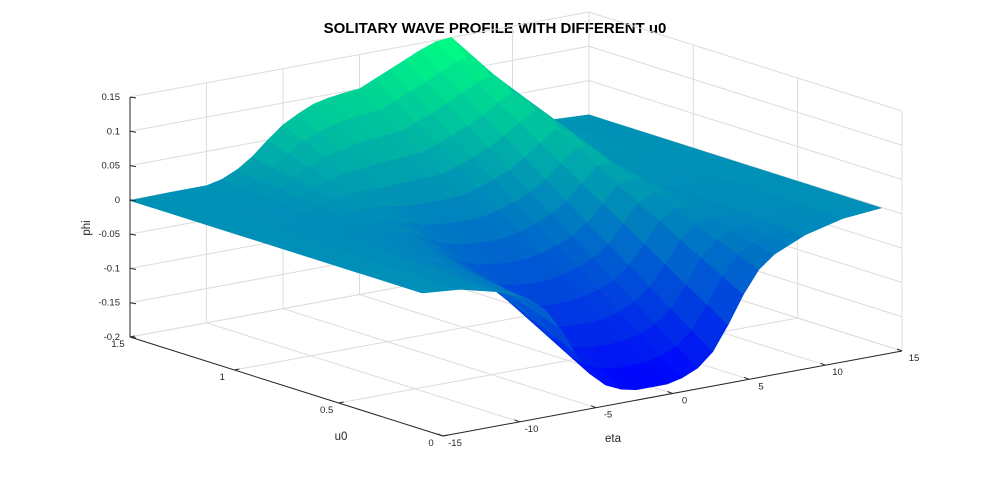 Image resolution: width=991 pixels, height=483 pixels. What do you see at coordinates (112, 268) in the screenshot?
I see `z-tick-label: -0.1` at bounding box center [112, 268].